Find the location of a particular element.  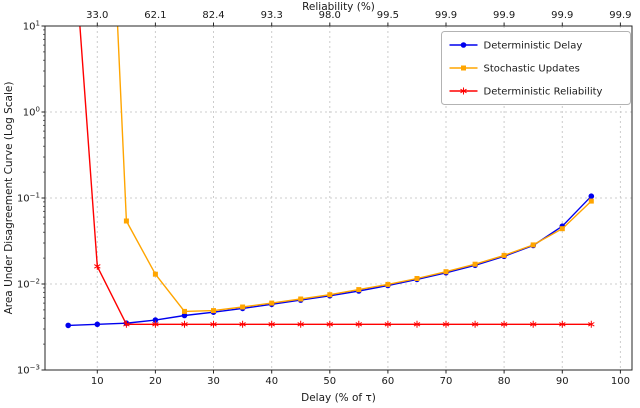

legend-marker-circle is located at coordinates (463, 45).